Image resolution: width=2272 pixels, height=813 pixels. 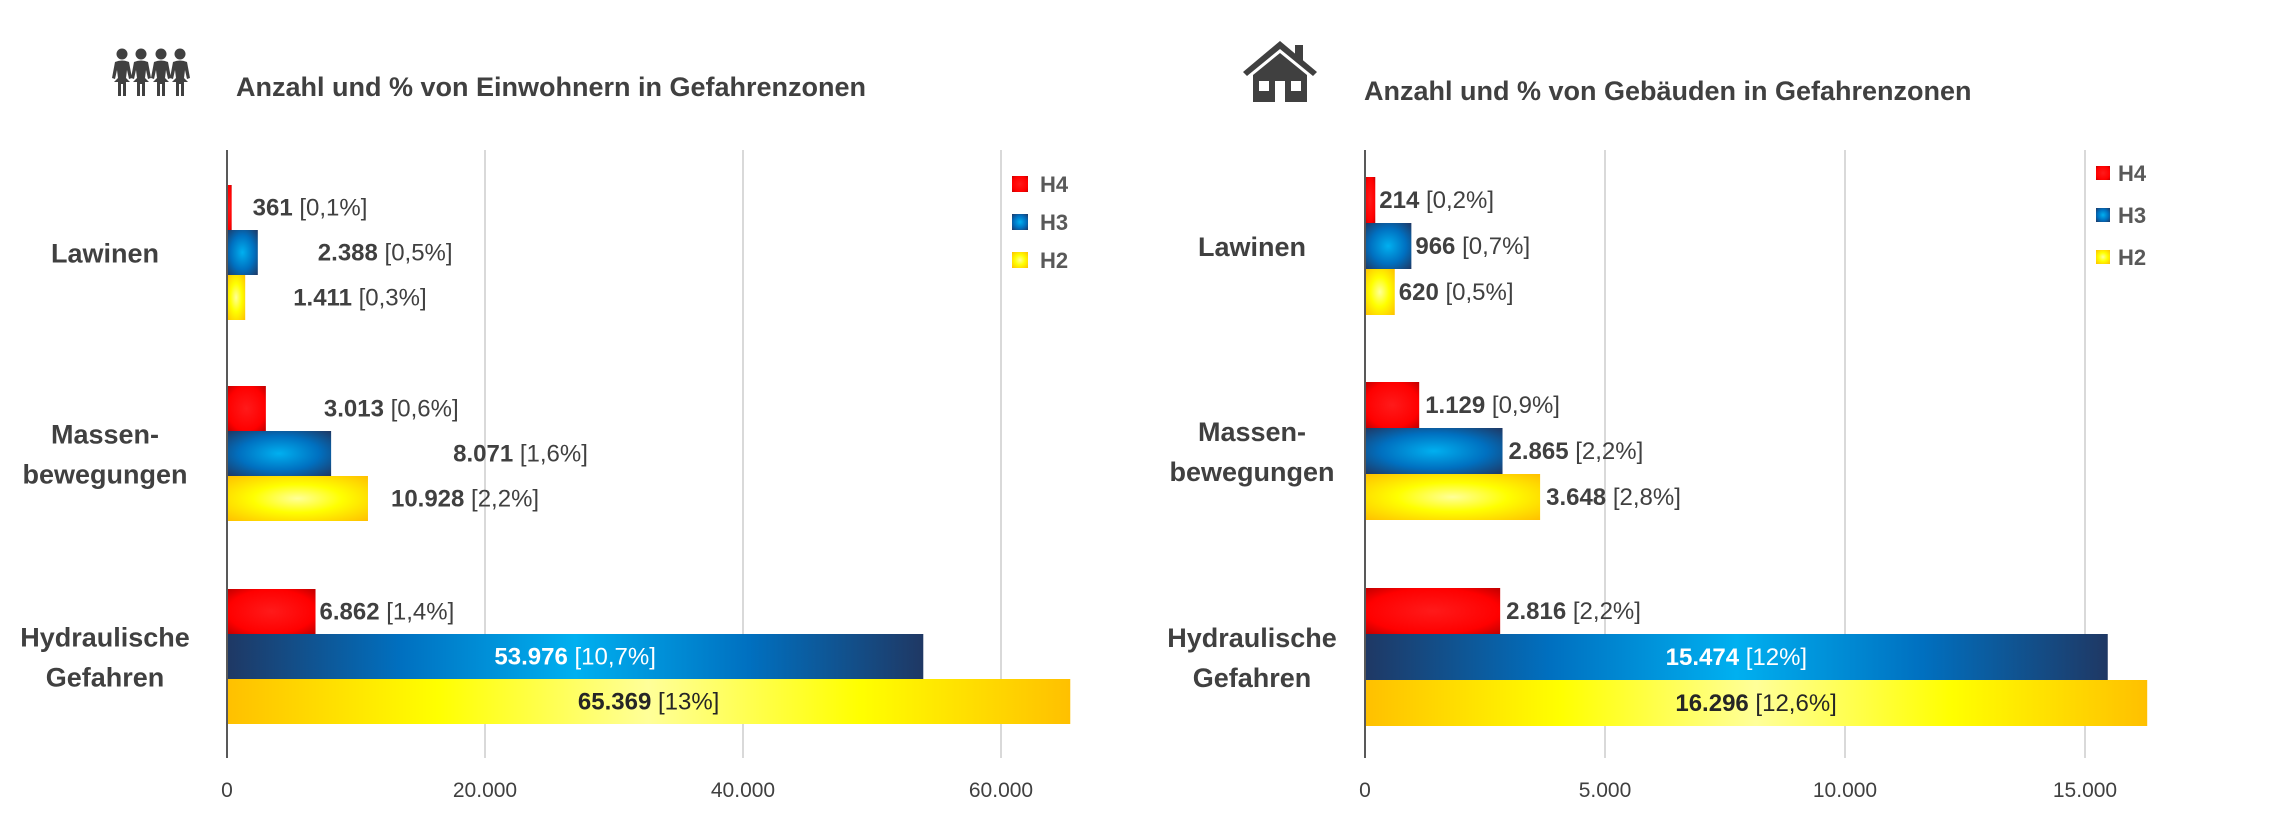 I want to click on x-tick-label: 40.000, so click(x=743, y=790).